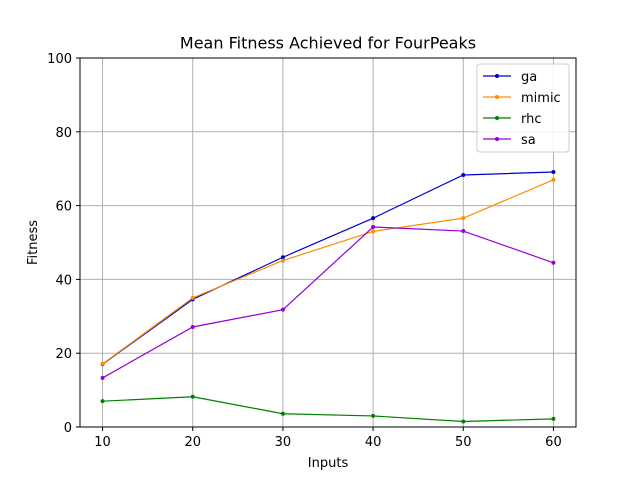  Describe the element at coordinates (531, 119) in the screenshot. I see `legend-label: rhc` at that location.